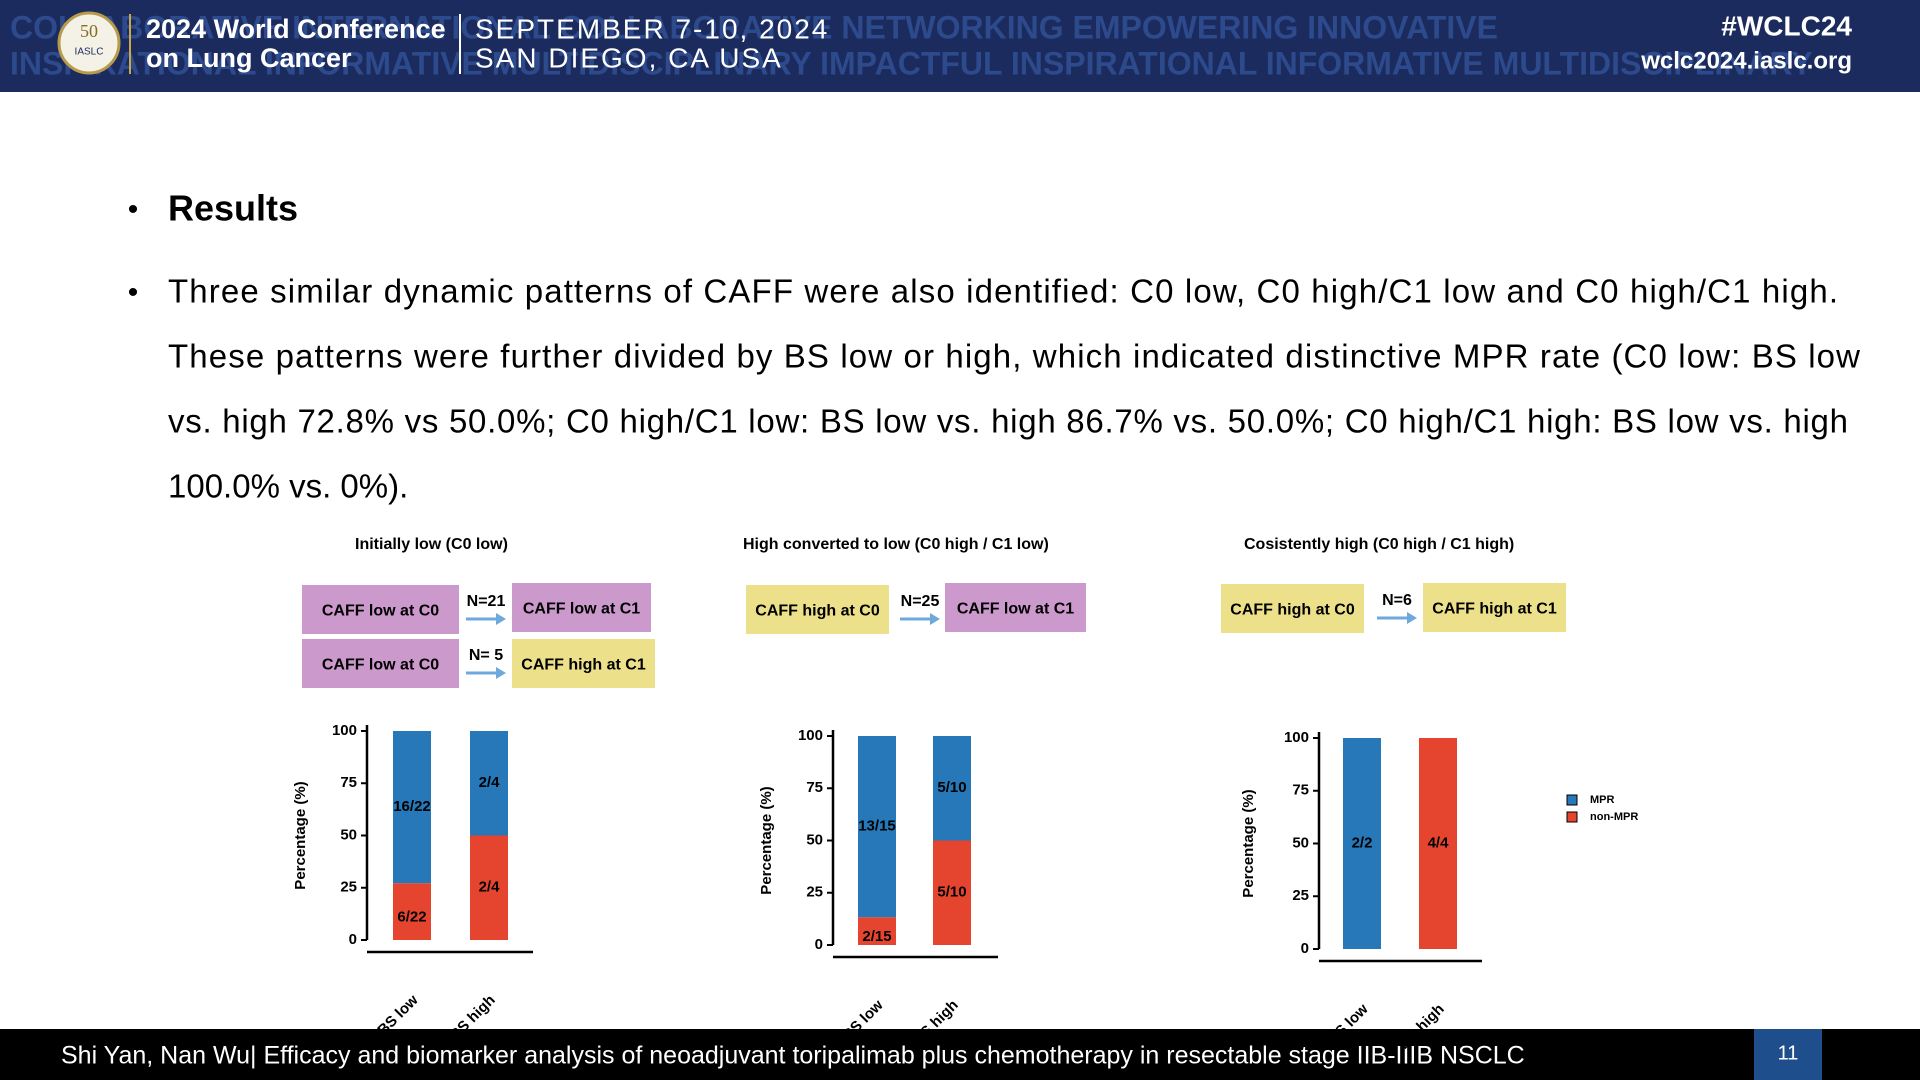 This screenshot has height=1080, width=1920. Describe the element at coordinates (1786, 25) in the screenshot. I see `hashtag: #WCLC24` at that location.